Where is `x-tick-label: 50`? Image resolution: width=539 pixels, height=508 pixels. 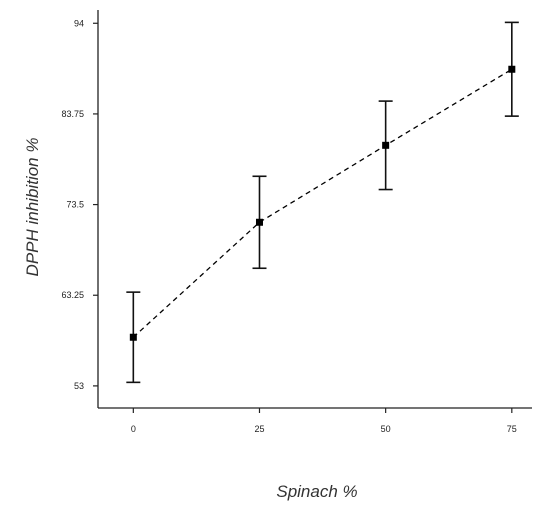
x-tick-label: 50 is located at coordinates (386, 429).